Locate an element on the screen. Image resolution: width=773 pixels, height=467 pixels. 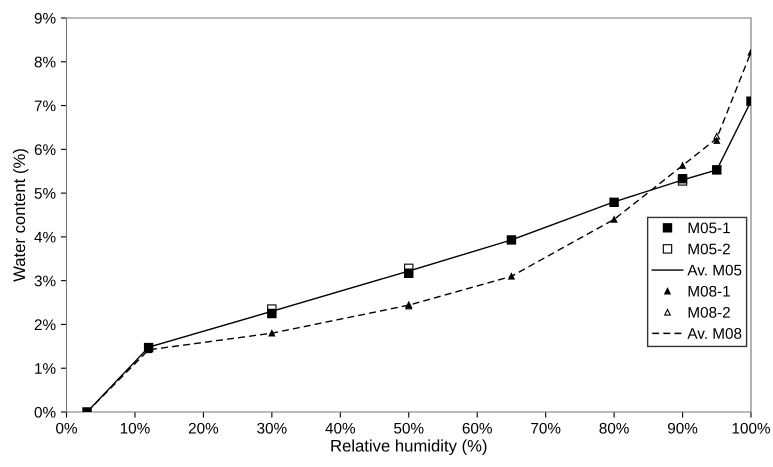
x-axis-title: Relative humidity (%) is located at coordinates (408, 447).